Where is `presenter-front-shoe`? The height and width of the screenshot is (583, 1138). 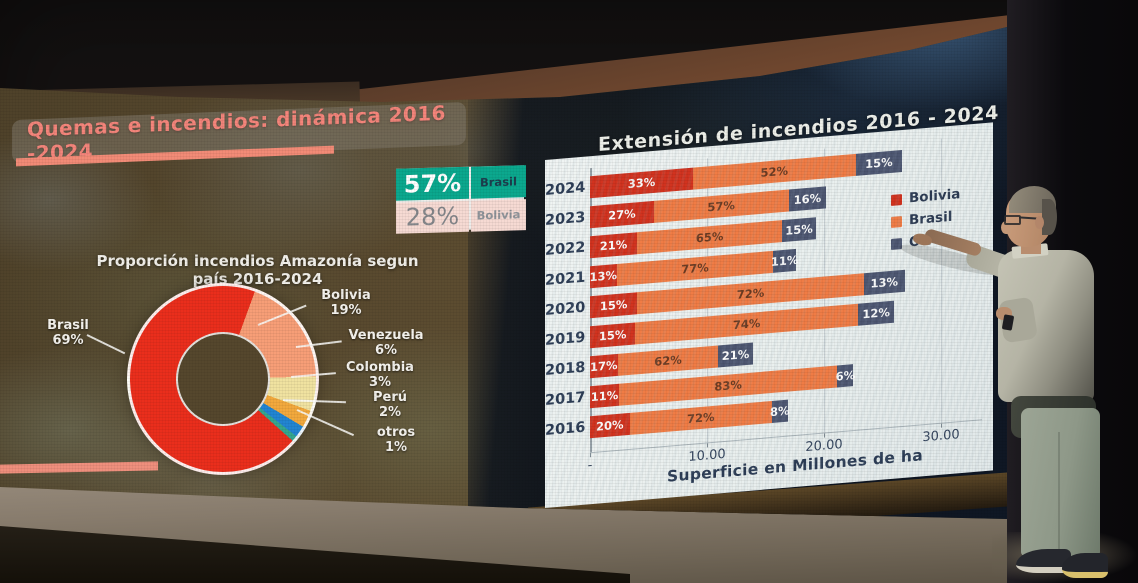
presenter-front-shoe is located at coordinates (1043, 561).